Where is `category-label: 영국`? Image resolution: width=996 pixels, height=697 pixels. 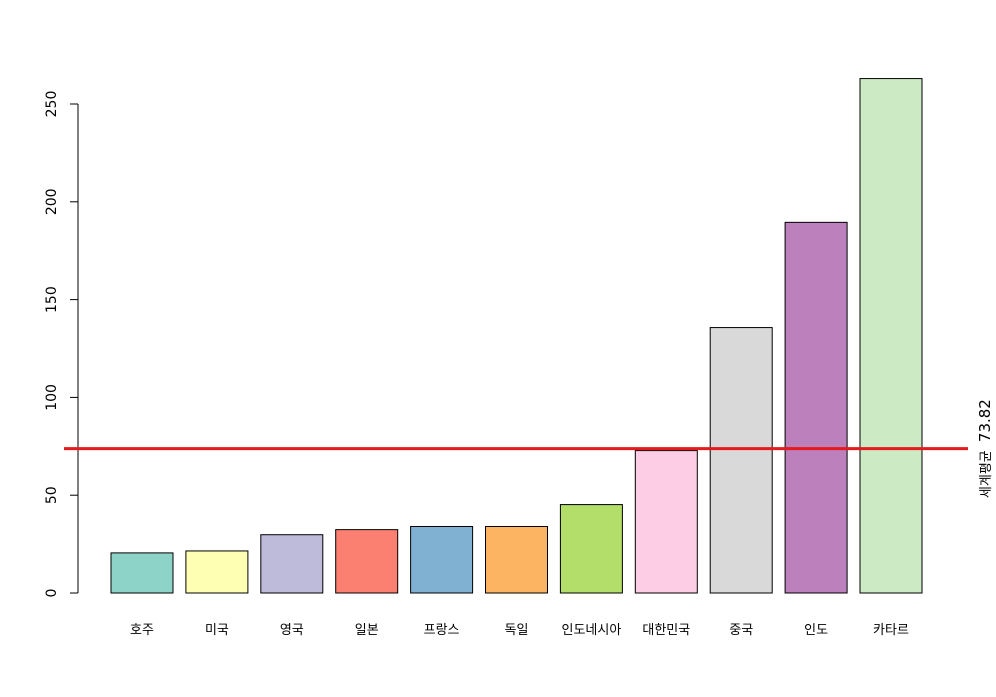
category-label: 영국 is located at coordinates (292, 630).